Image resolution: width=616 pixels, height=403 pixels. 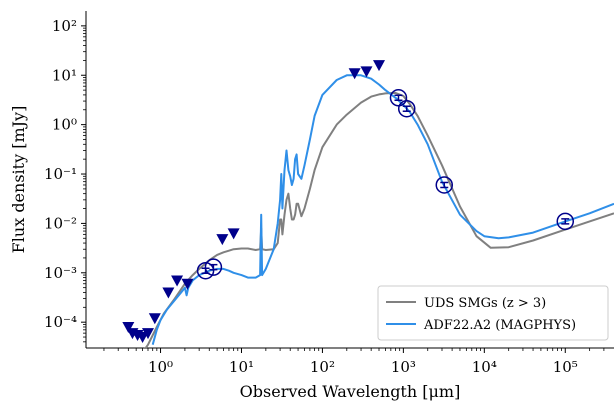 What do you see at coordinates (60, 223) in the screenshot?
I see `y-tick-label: 10⁻²` at bounding box center [60, 223].